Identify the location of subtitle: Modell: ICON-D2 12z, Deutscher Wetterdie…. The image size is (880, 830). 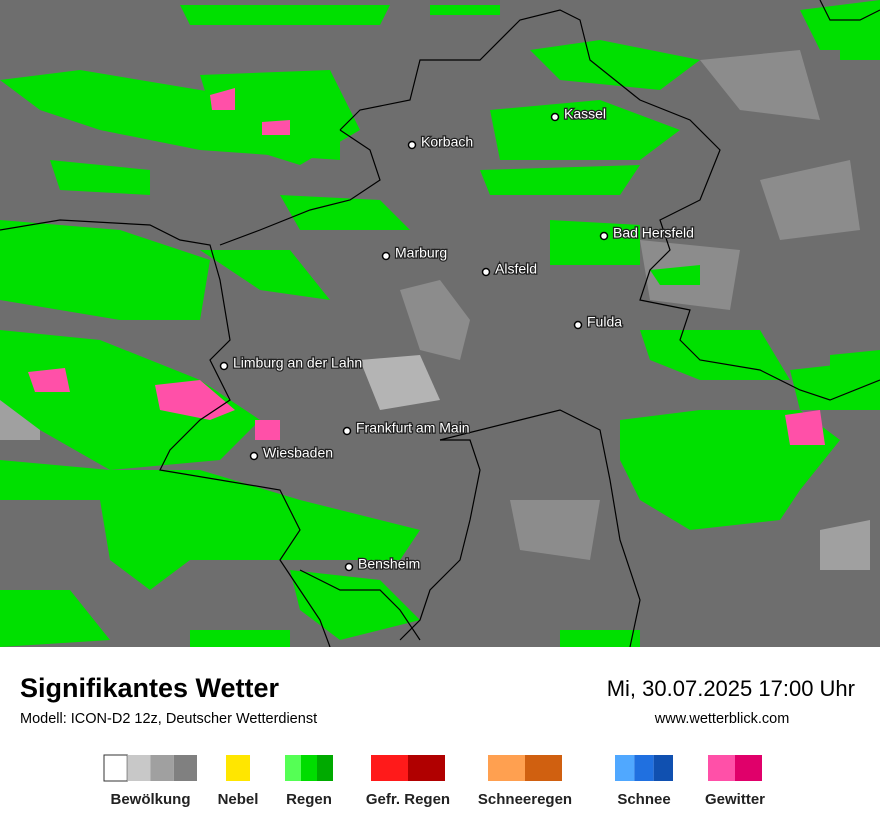
(168, 719).